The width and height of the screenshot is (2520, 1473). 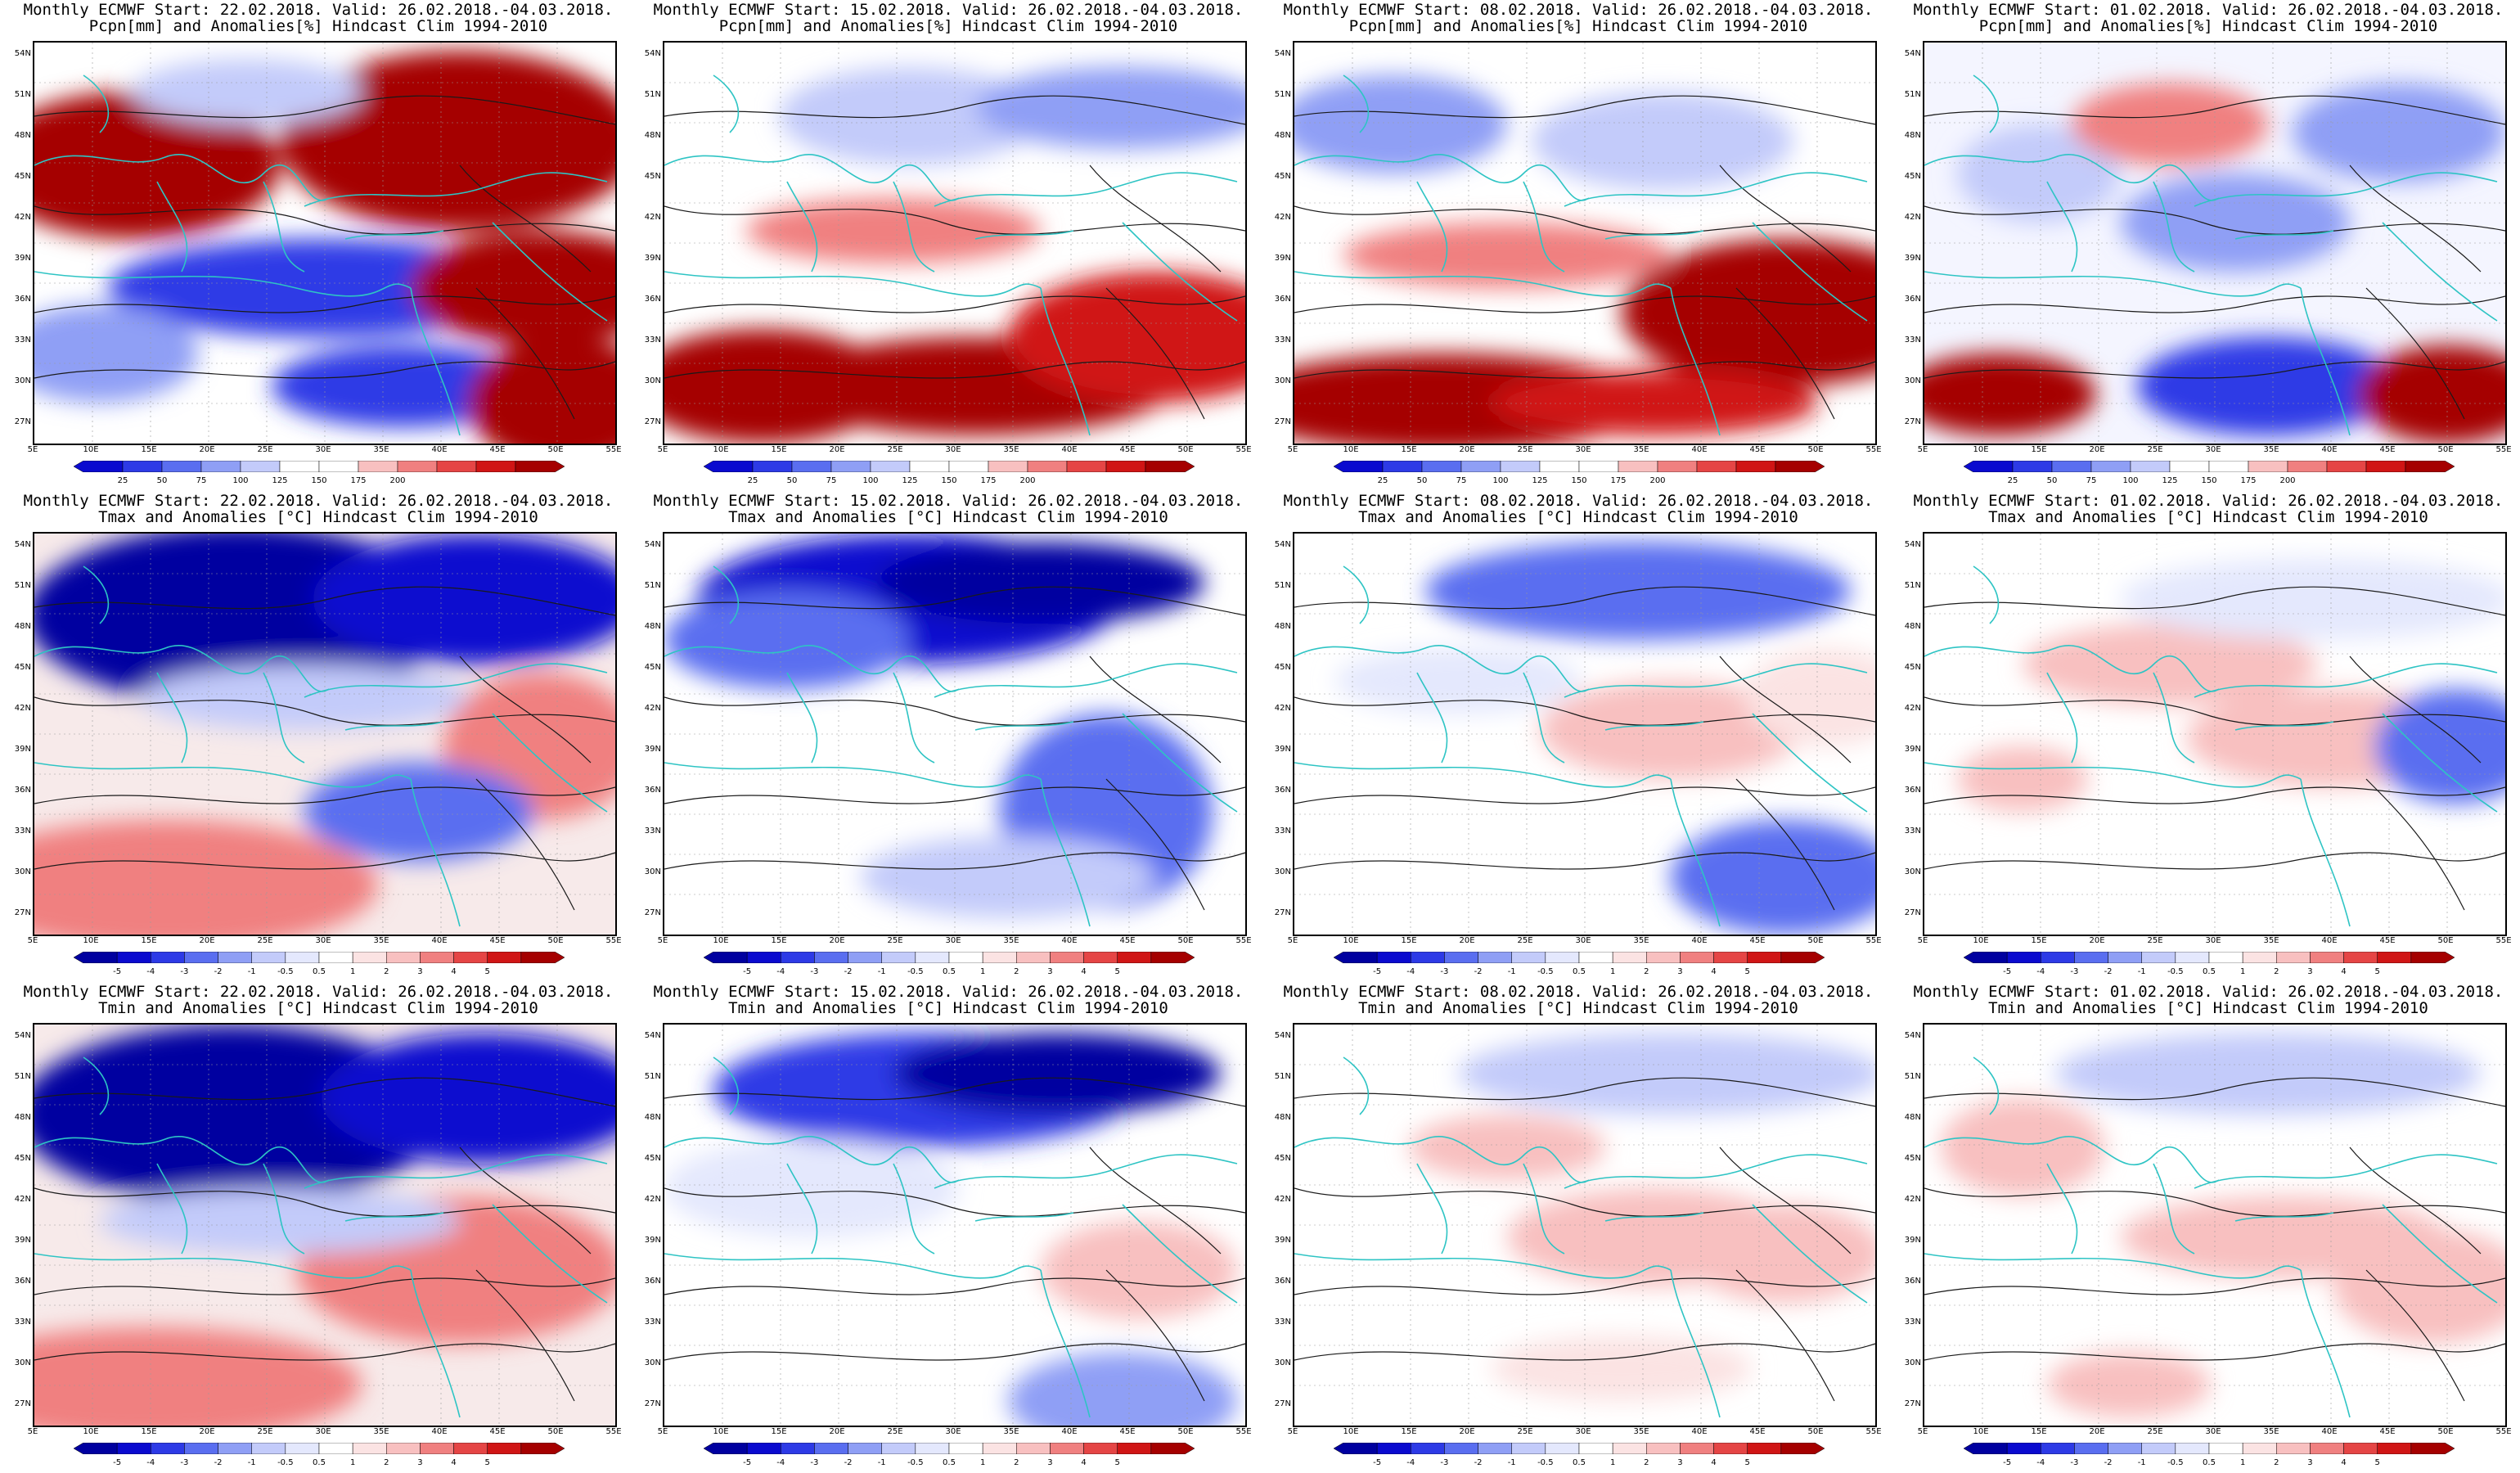 I want to click on colorbar-label: 1, so click(x=983, y=1462).